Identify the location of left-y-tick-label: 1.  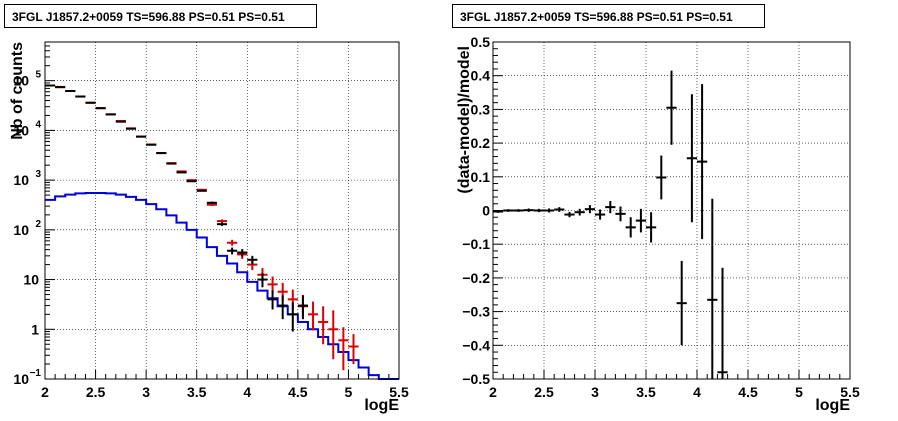
(35, 329).